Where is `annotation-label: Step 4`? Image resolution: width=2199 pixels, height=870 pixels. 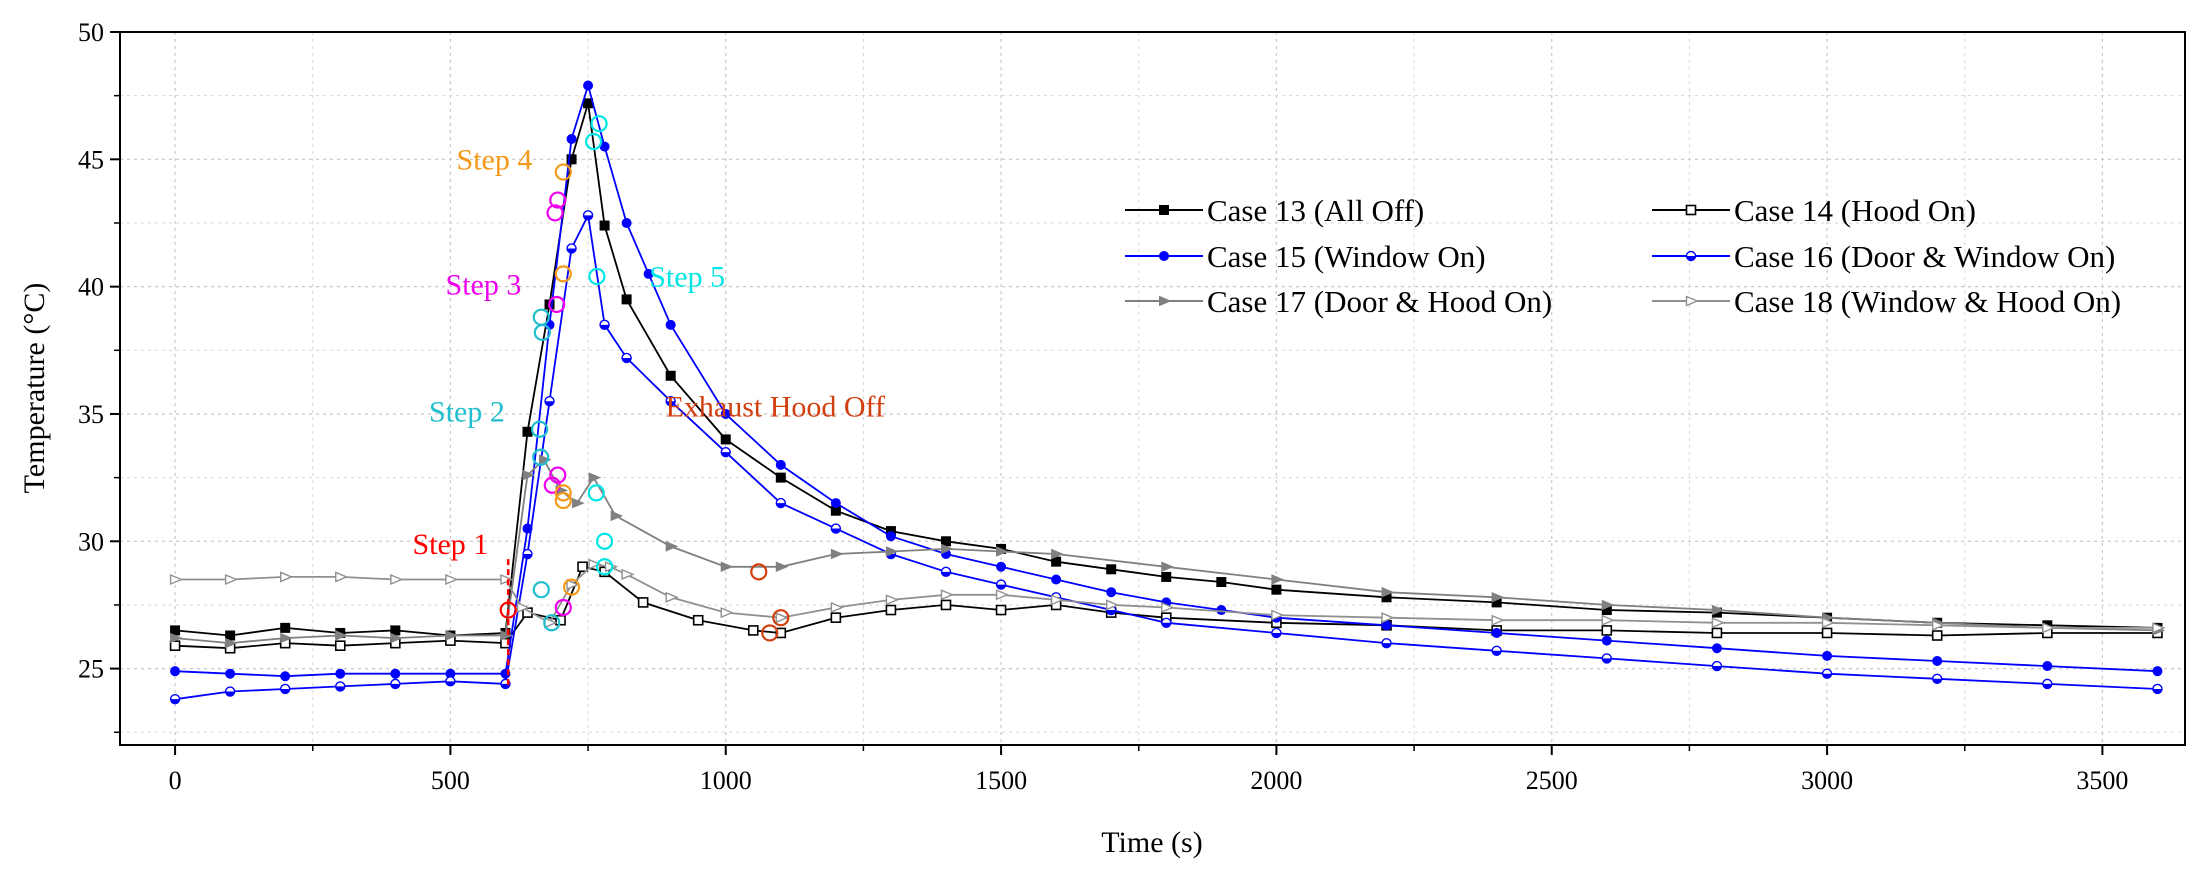
annotation-label: Step 4 is located at coordinates (495, 160).